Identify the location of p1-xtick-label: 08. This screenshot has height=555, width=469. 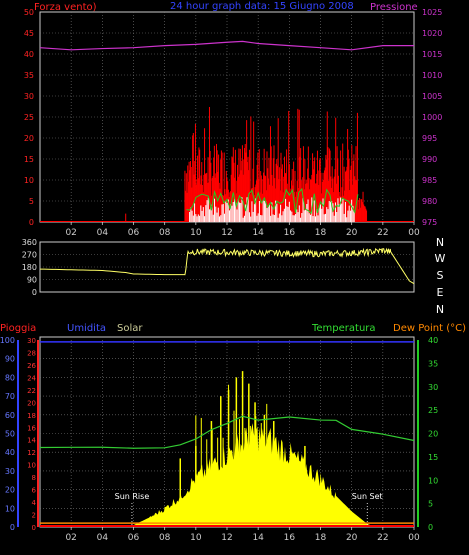
(165, 233).